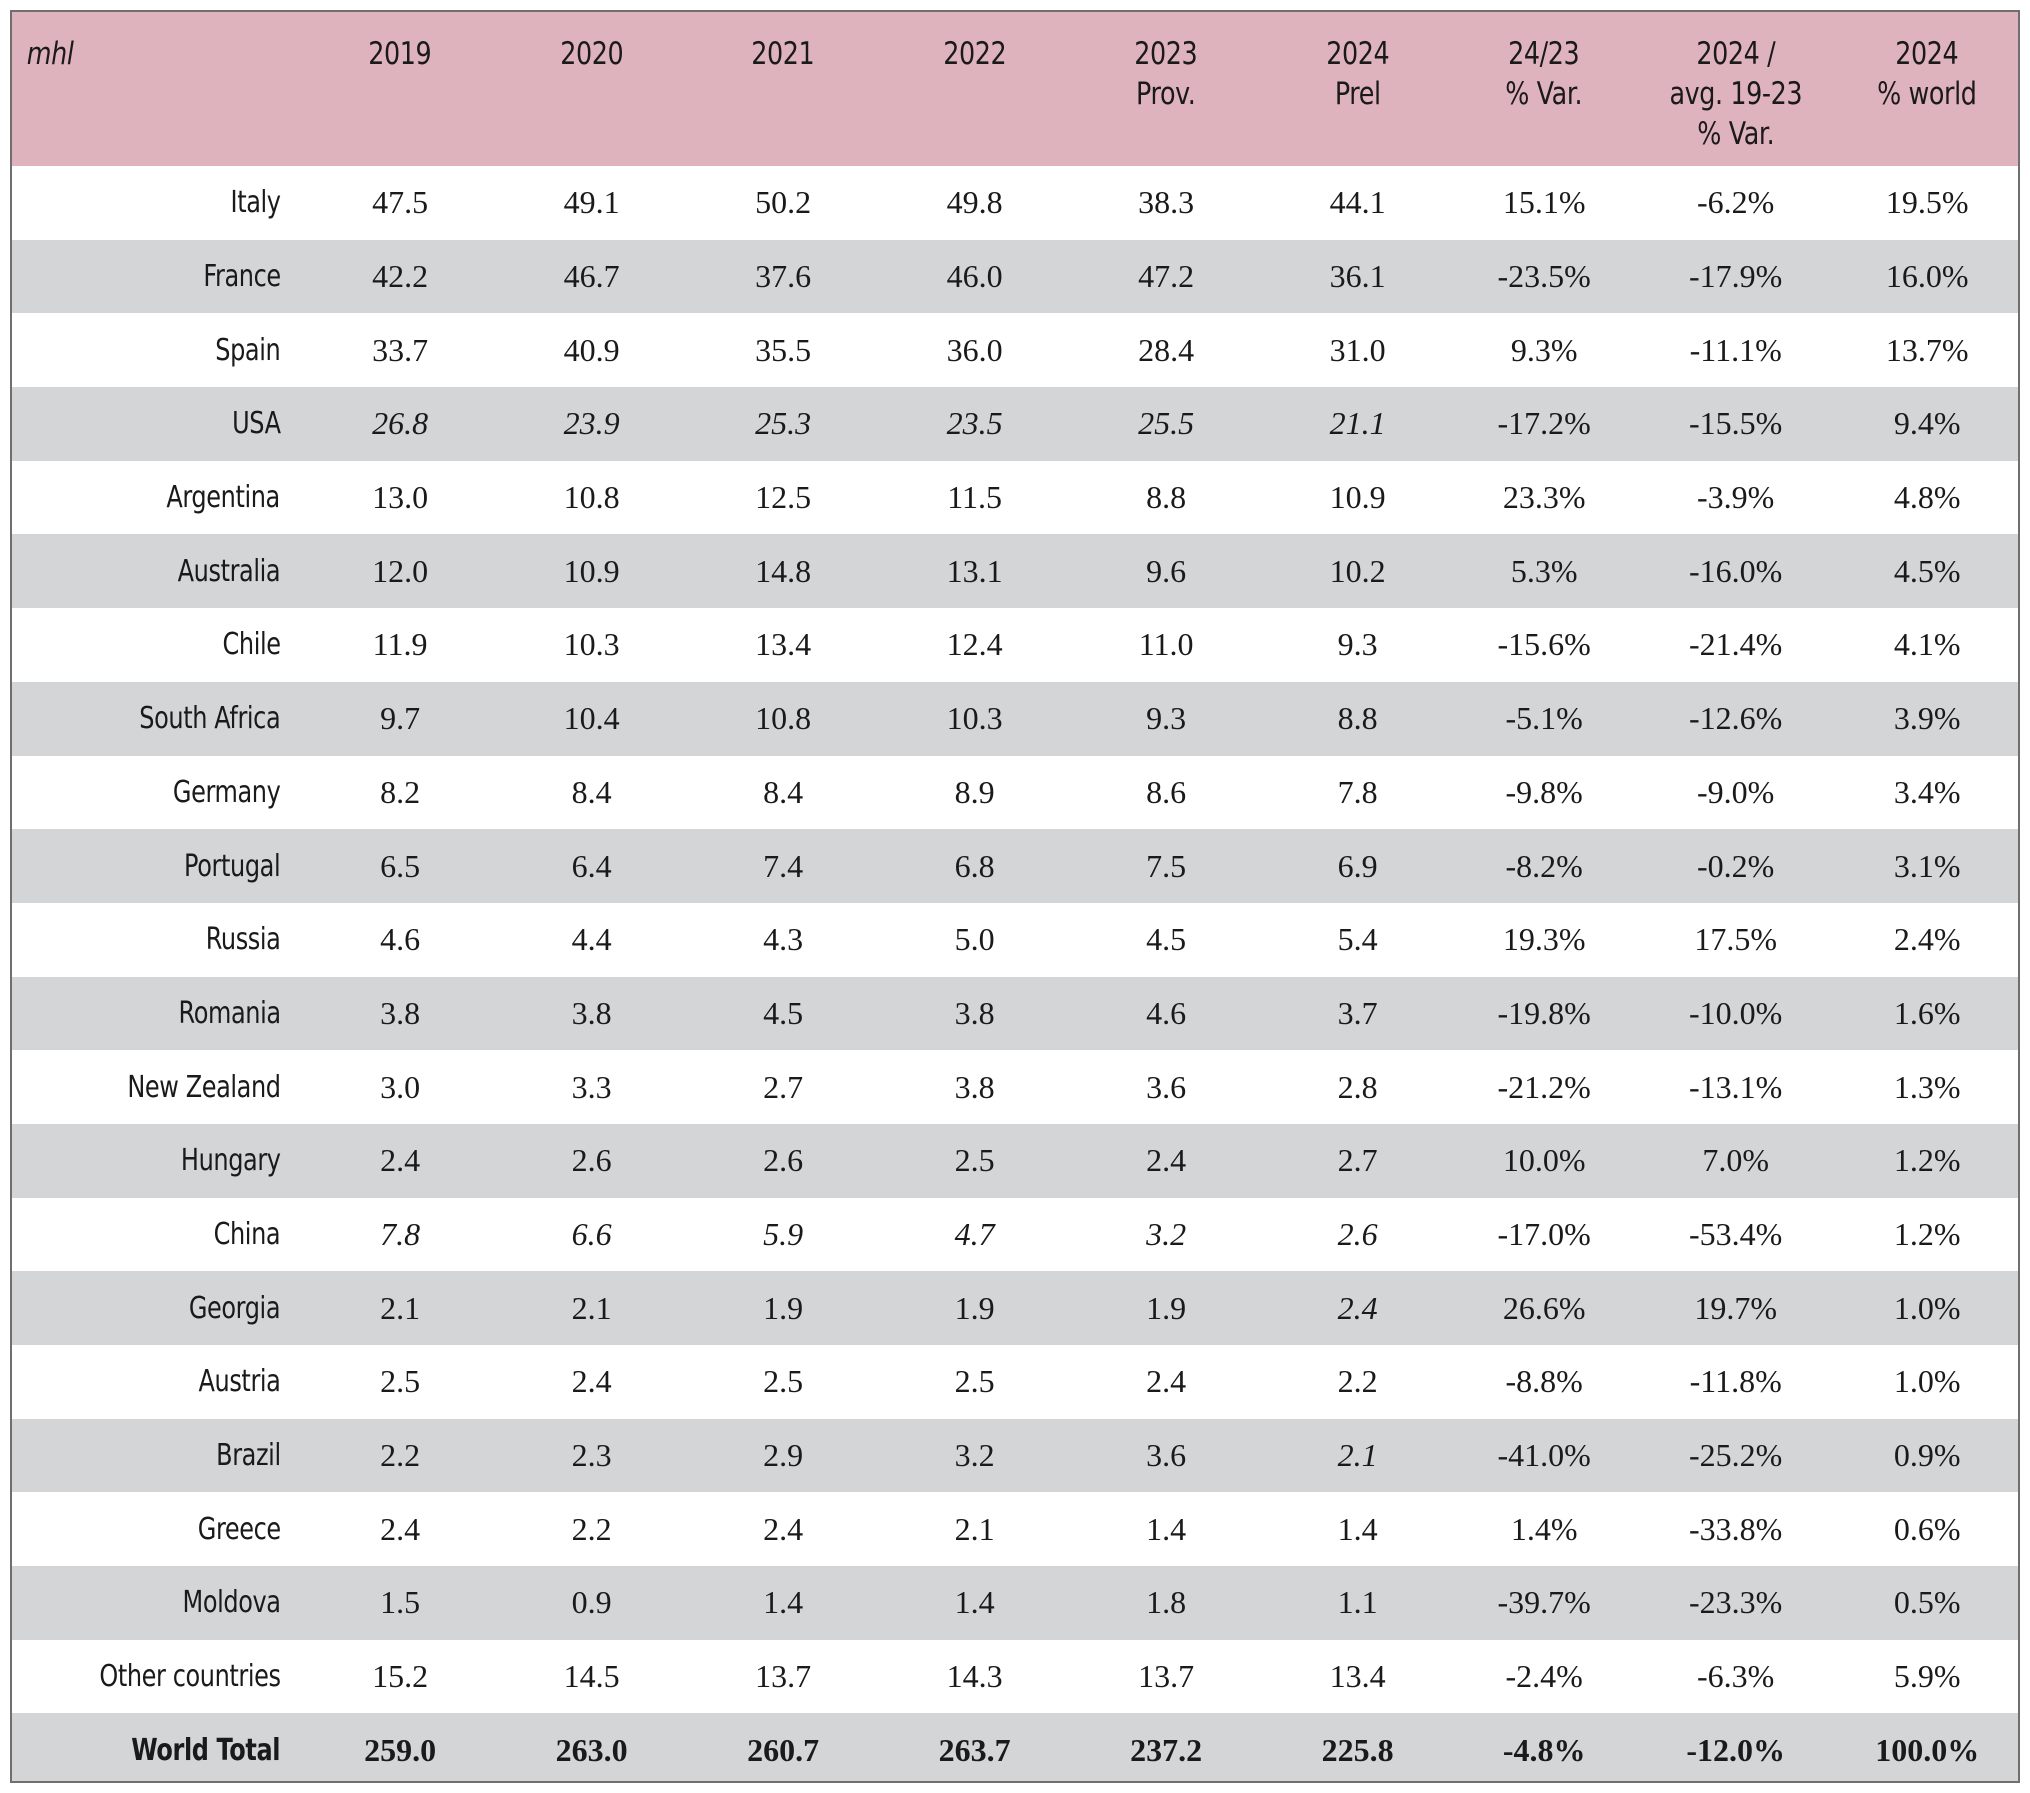 The image size is (2030, 1793). What do you see at coordinates (974, 1381) in the screenshot?
I see `value-cell: 2.5` at bounding box center [974, 1381].